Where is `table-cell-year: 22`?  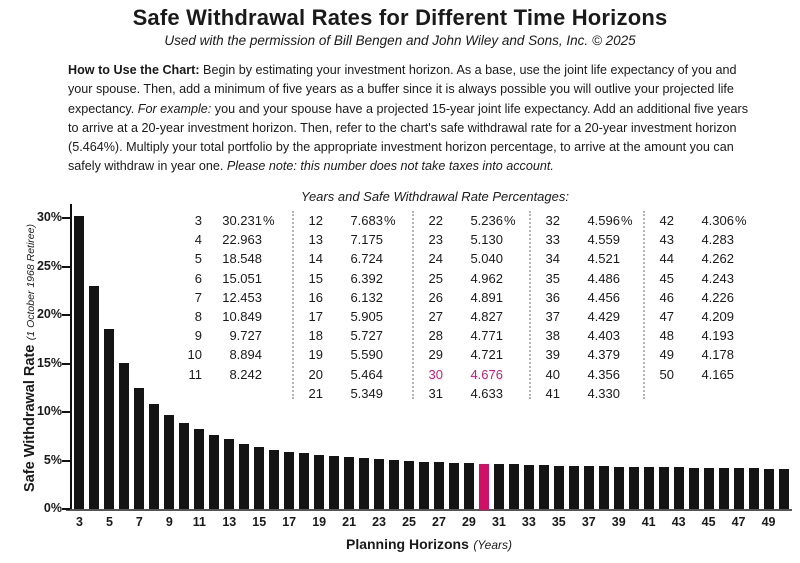
table-cell-year: 22 is located at coordinates (435, 221).